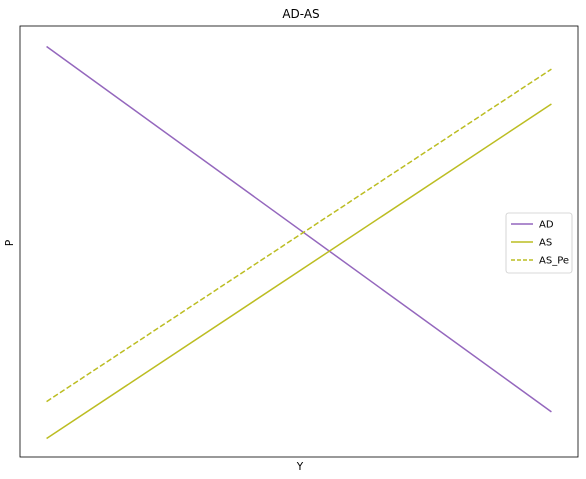  What do you see at coordinates (546, 225) in the screenshot?
I see `legend-label-ad: AD` at bounding box center [546, 225].